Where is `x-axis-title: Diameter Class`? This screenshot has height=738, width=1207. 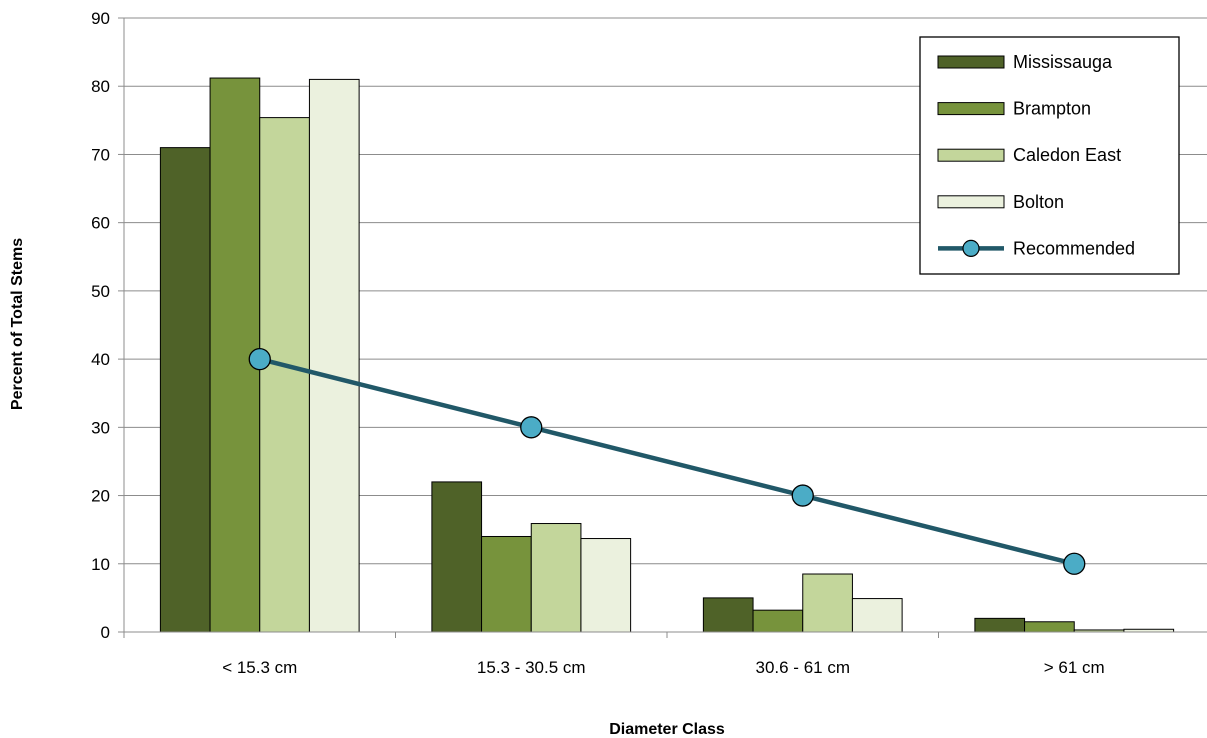
x-axis-title: Diameter Class is located at coordinates (667, 729).